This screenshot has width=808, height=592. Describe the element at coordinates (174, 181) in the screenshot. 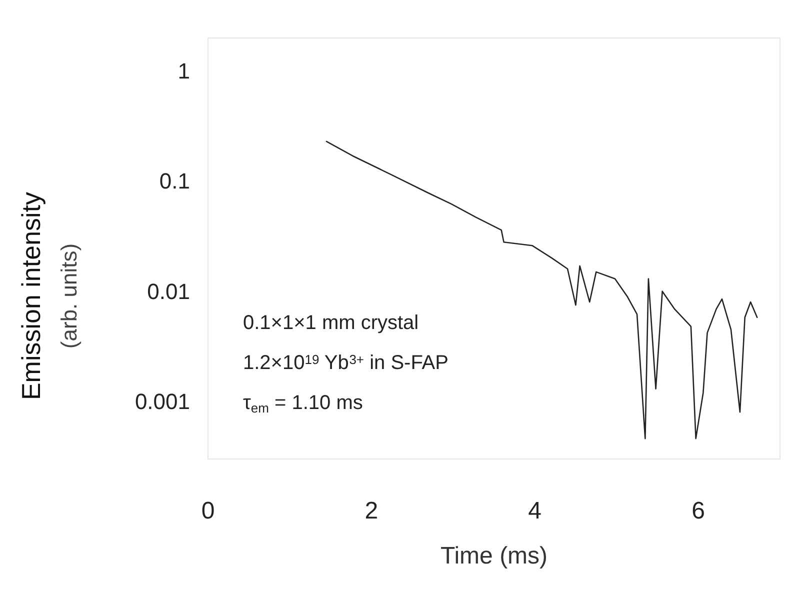

I see `y-tick-label: 0.1` at that location.